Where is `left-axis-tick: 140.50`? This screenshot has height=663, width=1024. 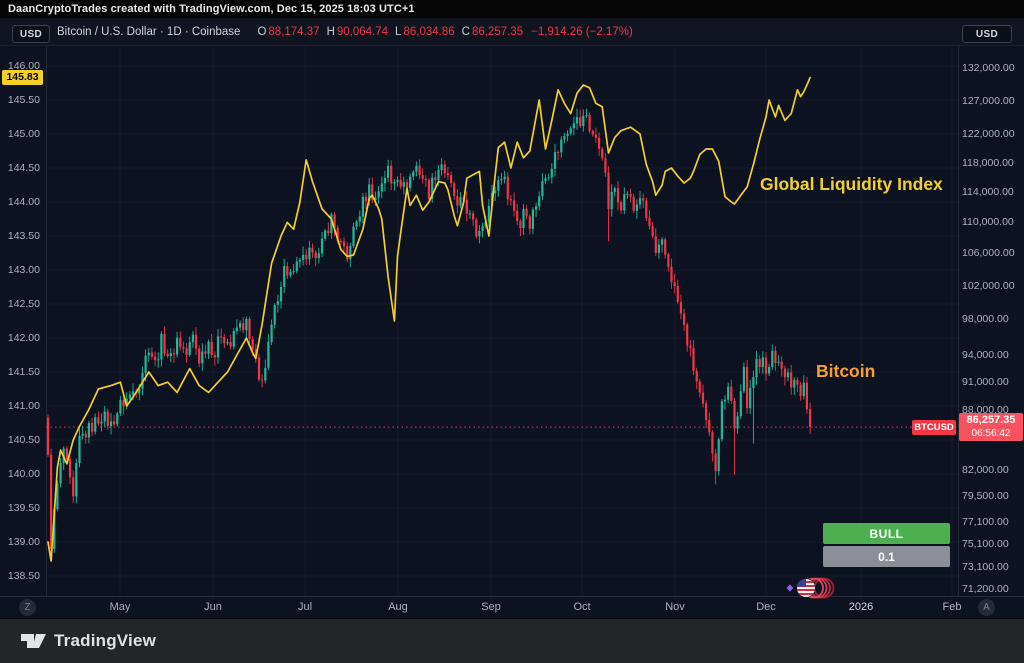
left-axis-tick: 140.50 is located at coordinates (23, 440).